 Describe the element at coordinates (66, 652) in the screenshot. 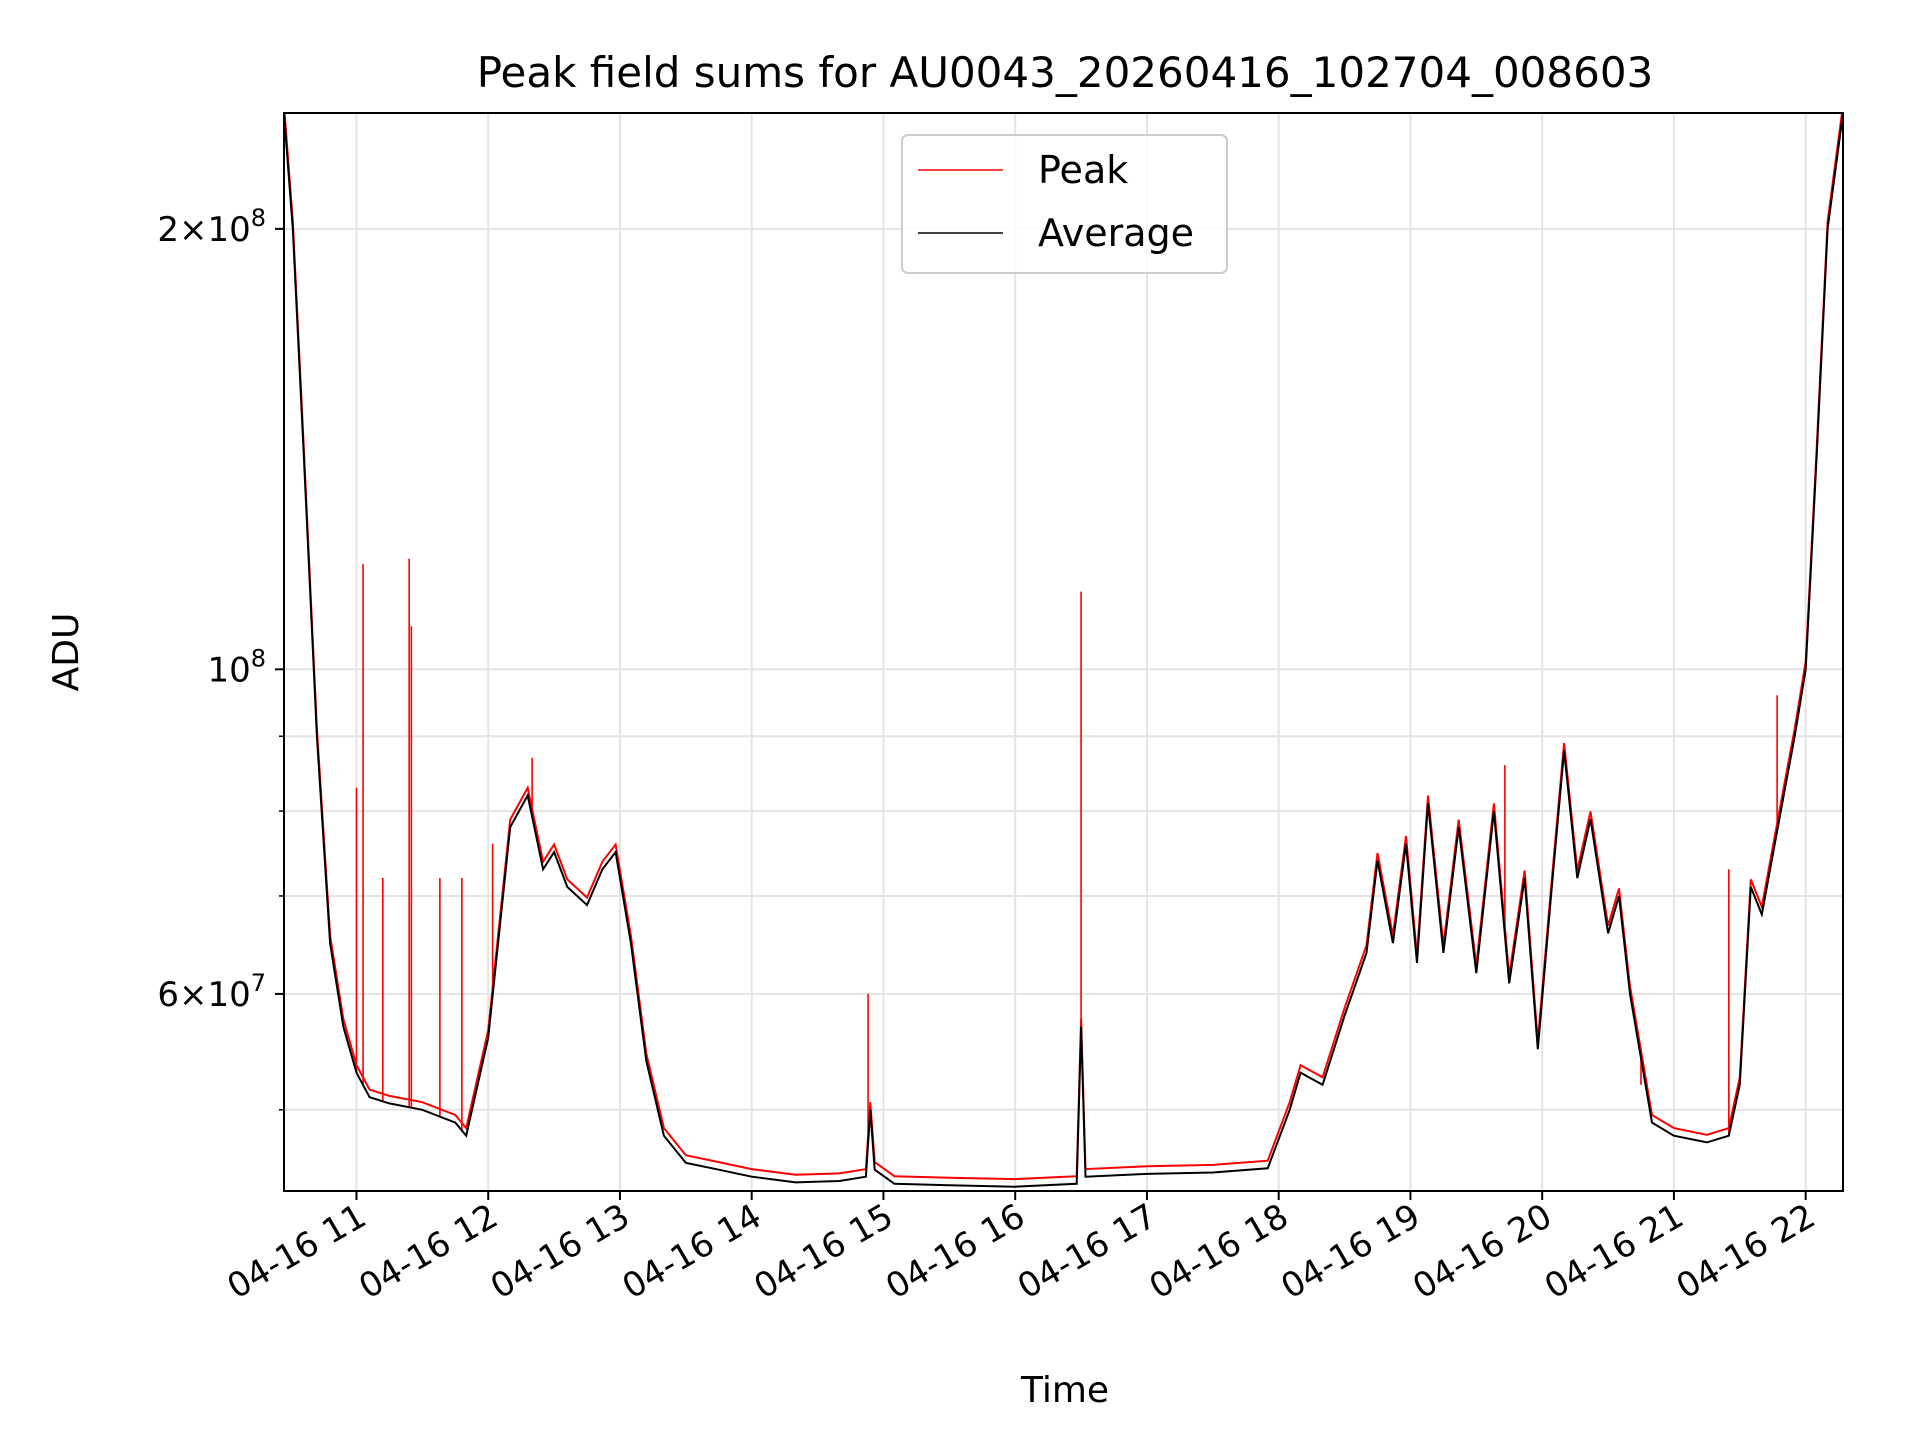

I see `y-axis-title: ADU` at that location.